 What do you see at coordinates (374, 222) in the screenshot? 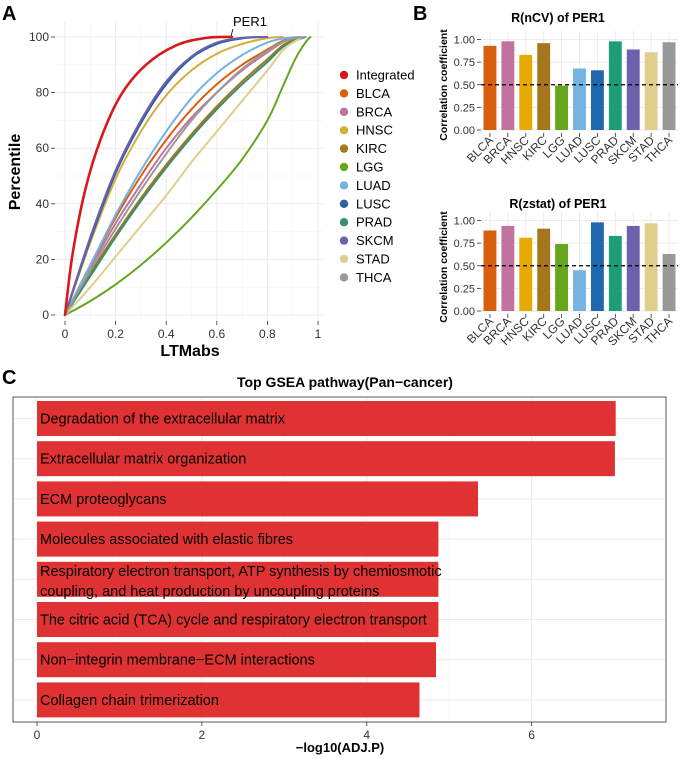
I see `cdf-legend-label: PRAD` at bounding box center [374, 222].